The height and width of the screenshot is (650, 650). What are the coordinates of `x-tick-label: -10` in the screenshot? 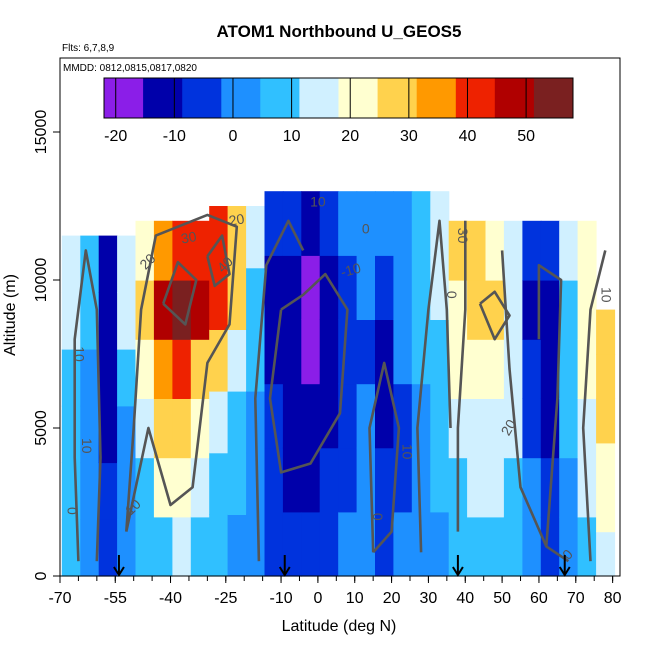 It's located at (281, 598).